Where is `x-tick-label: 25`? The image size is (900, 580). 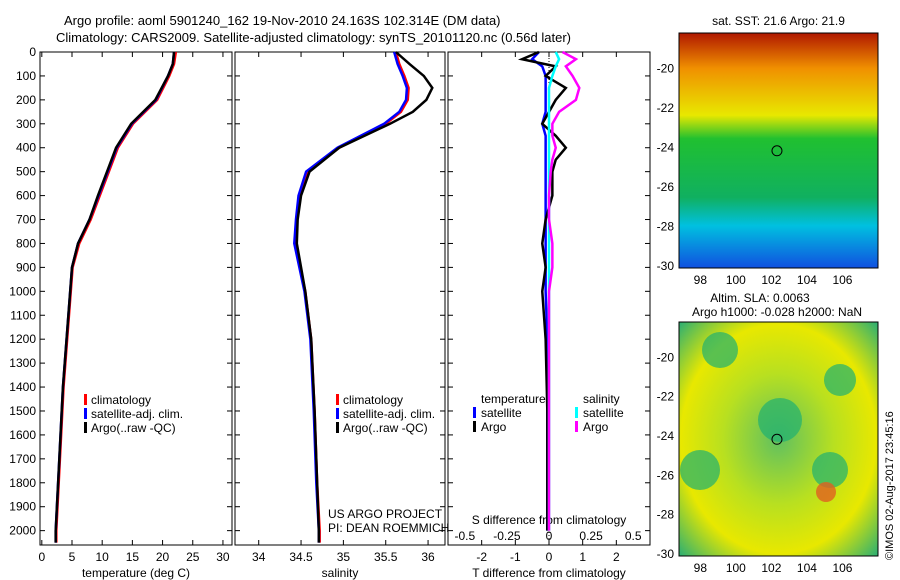
x-tick-label: 25 is located at coordinates (193, 557).